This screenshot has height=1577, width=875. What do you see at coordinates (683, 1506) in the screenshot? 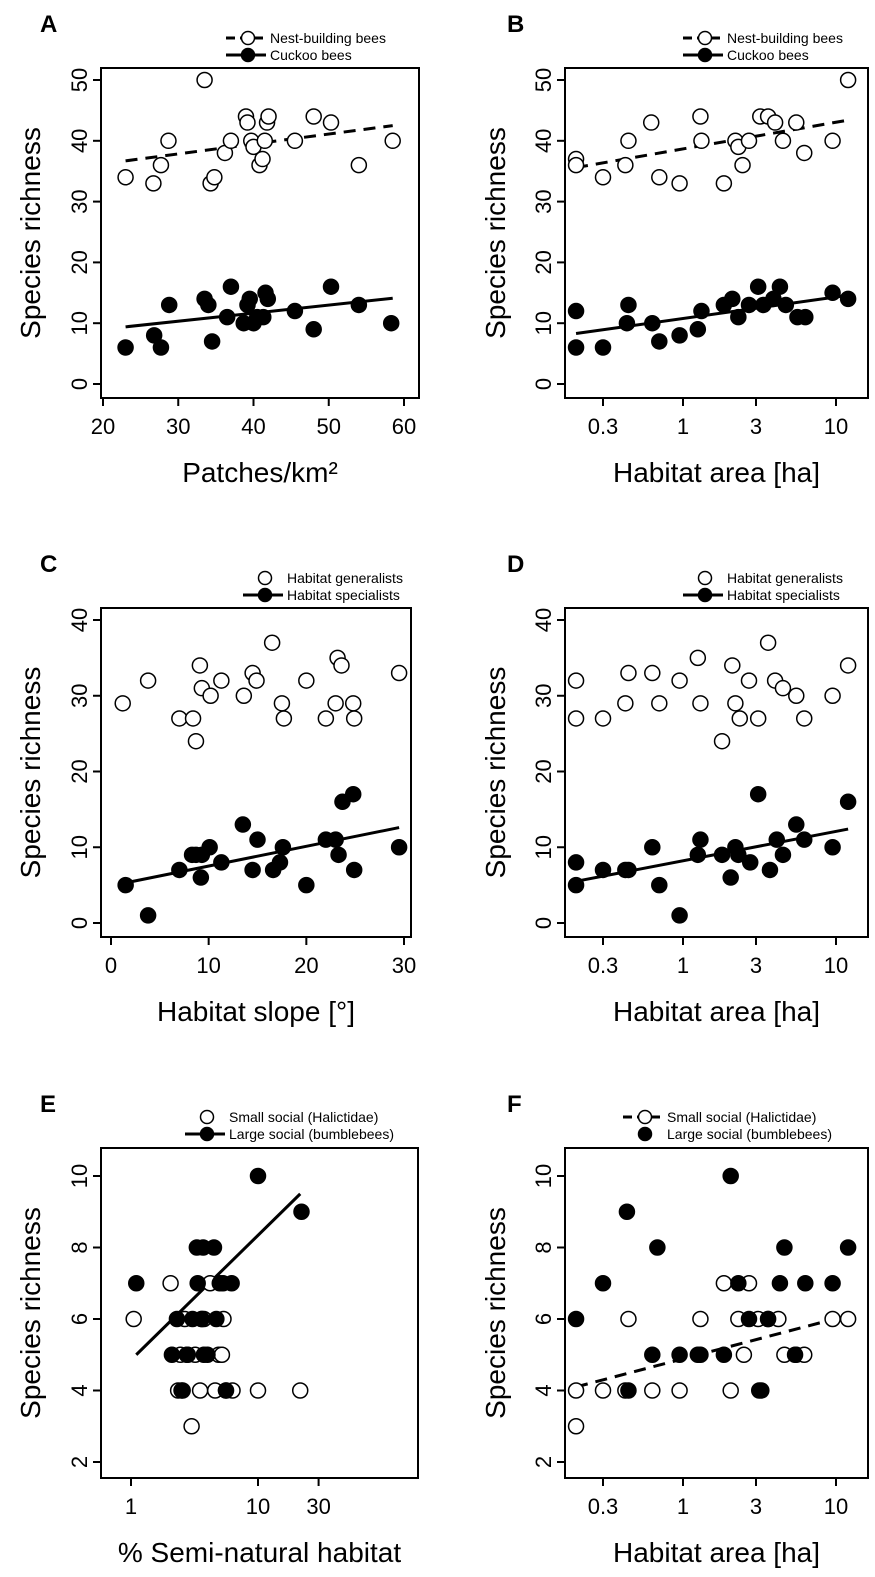
I see `x-tick-label: 1` at bounding box center [683, 1506].